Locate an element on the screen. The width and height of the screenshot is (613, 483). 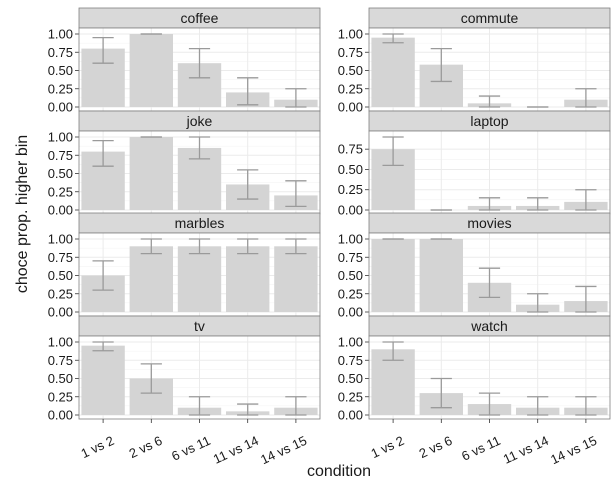
x-tick-label: 6 vs 11 is located at coordinates (190, 448).